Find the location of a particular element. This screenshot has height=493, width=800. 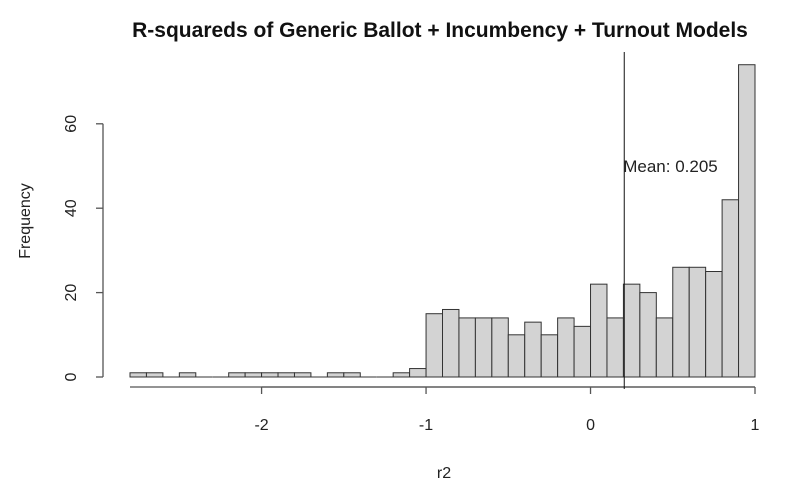

y-axis: 0 20 40 60 is located at coordinates (83, 248).